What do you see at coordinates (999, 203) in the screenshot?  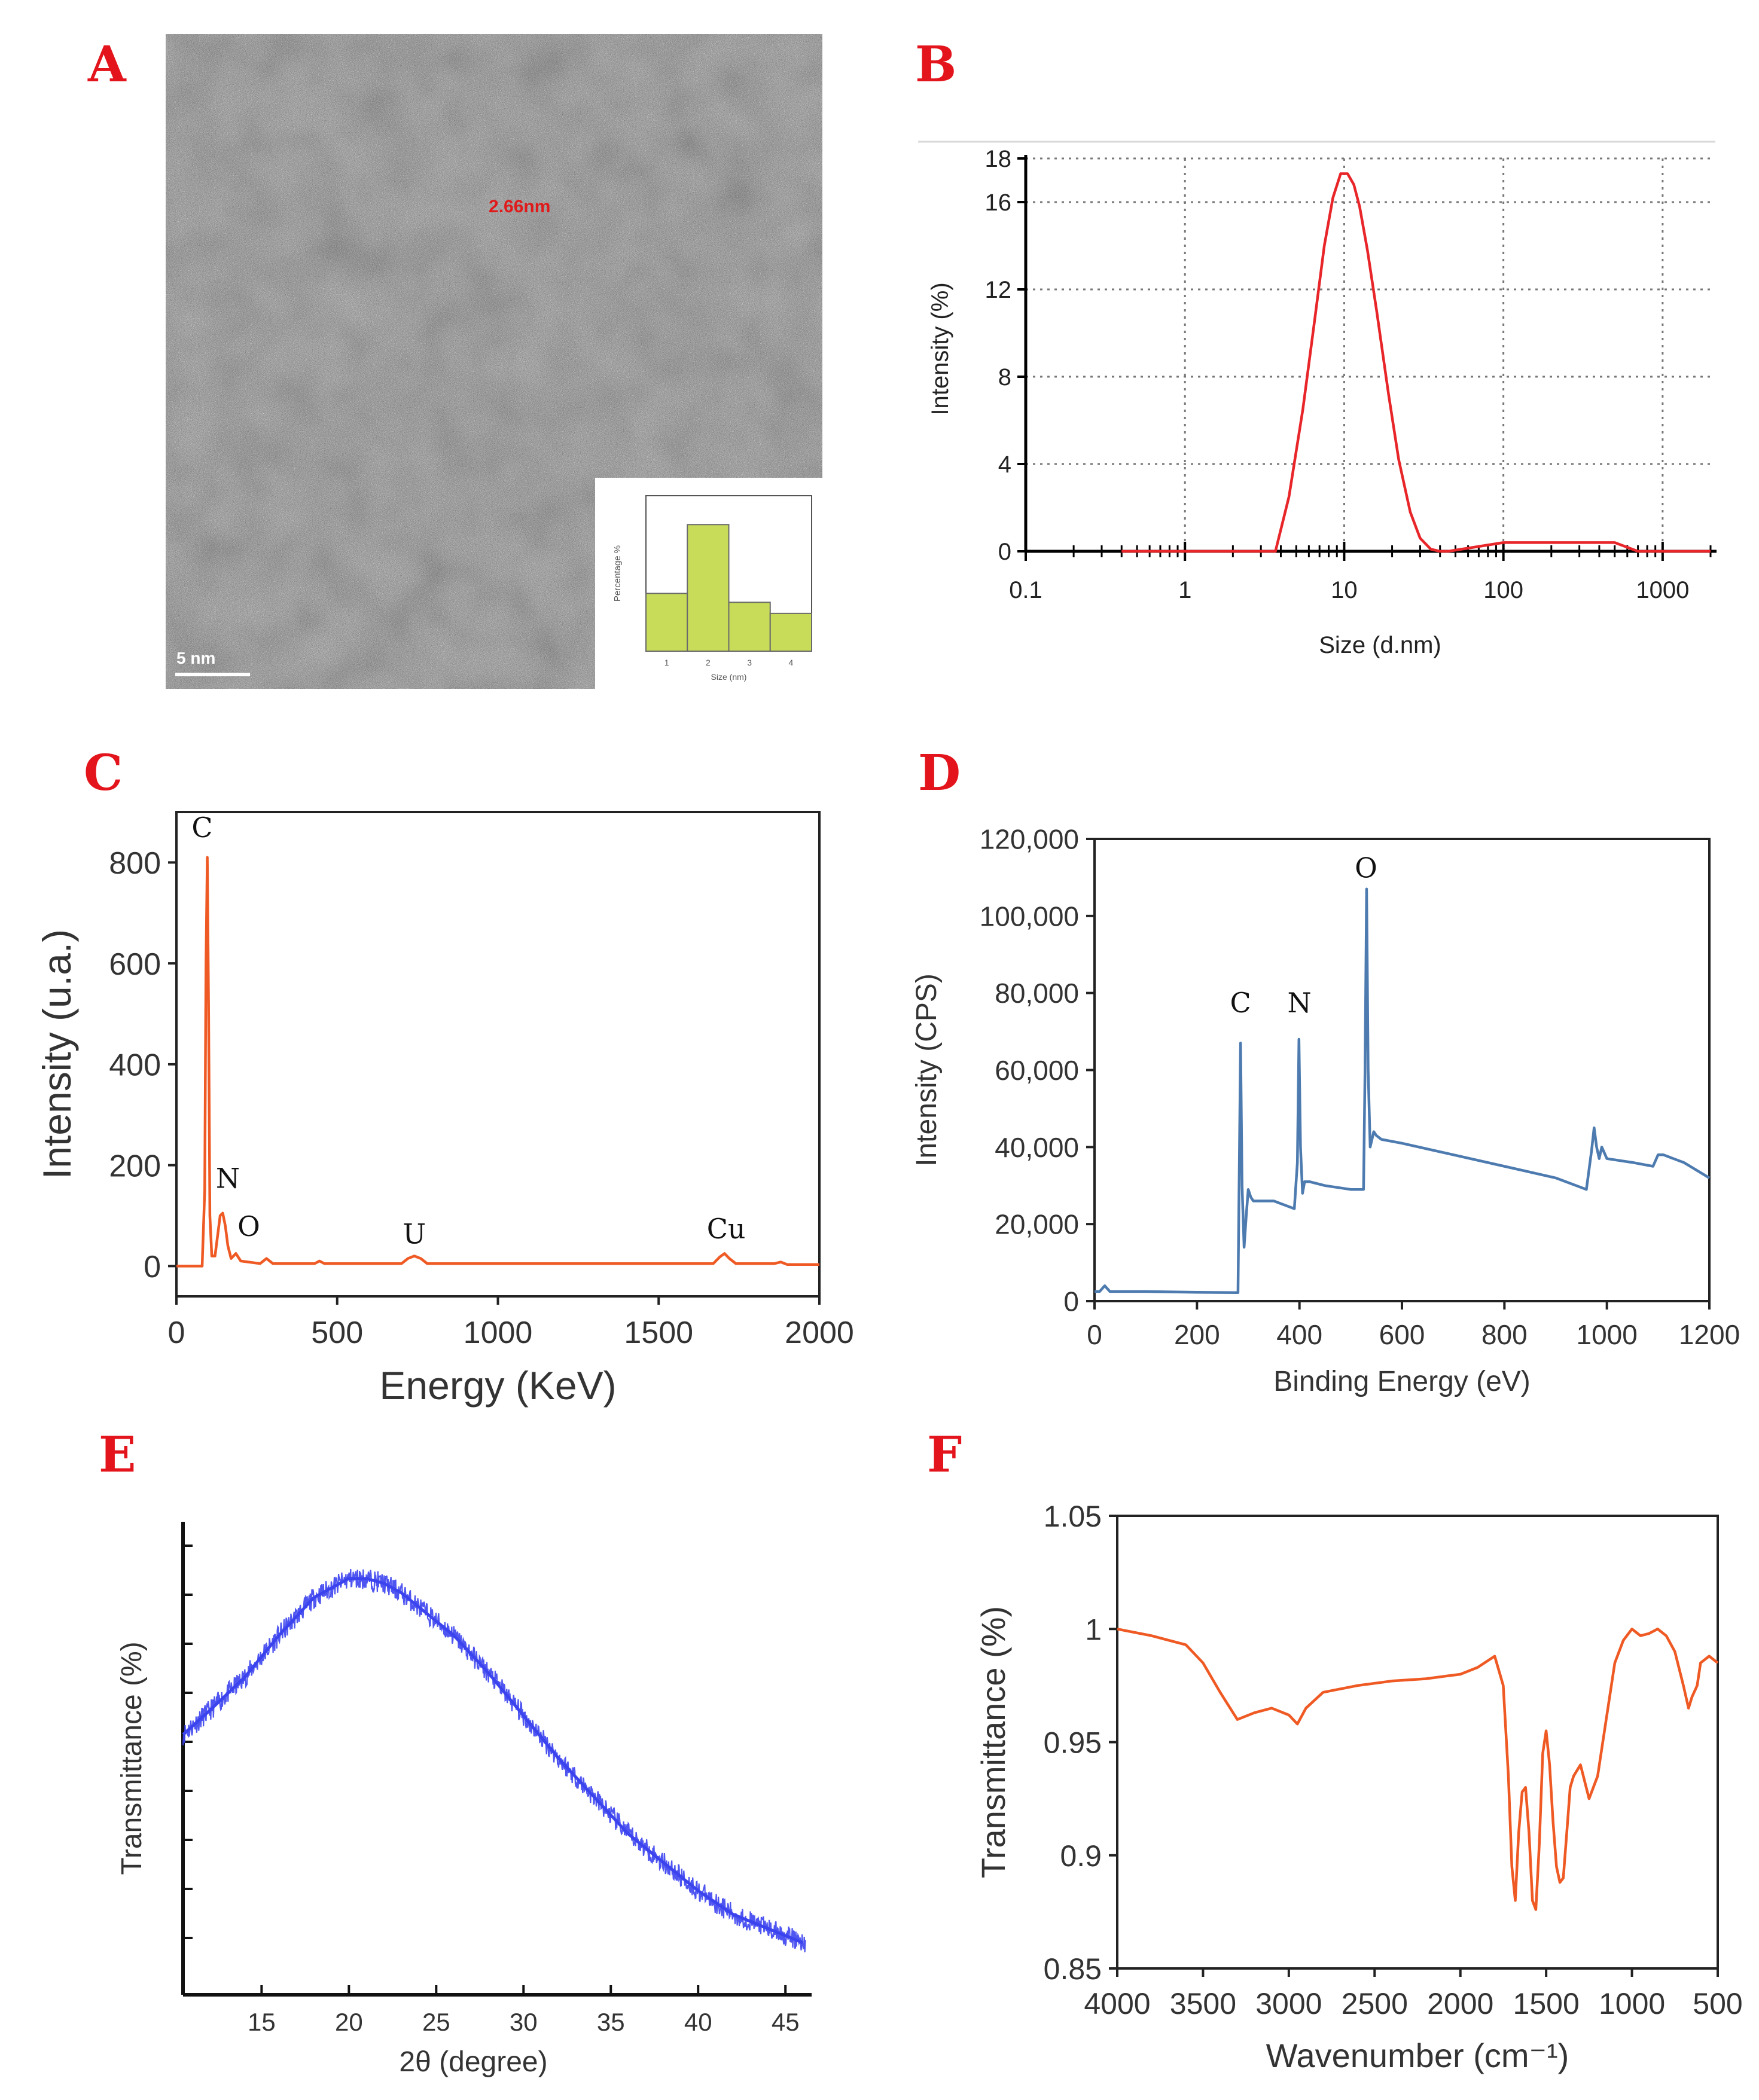 I see `chart-b-y-tick-label: 16` at bounding box center [999, 203].